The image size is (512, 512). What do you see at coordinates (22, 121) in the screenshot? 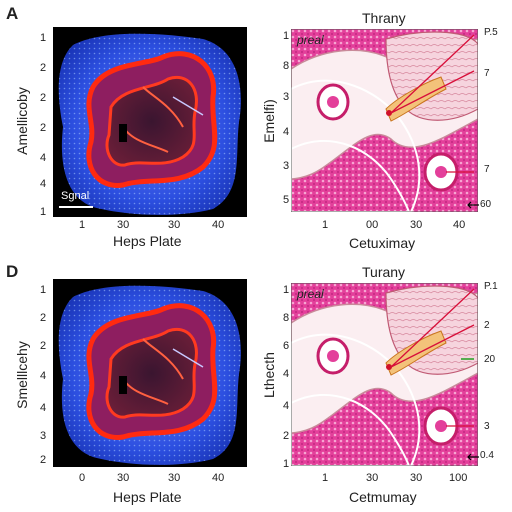
I see `top-left-ylabel: Amellicoby` at bounding box center [22, 121].